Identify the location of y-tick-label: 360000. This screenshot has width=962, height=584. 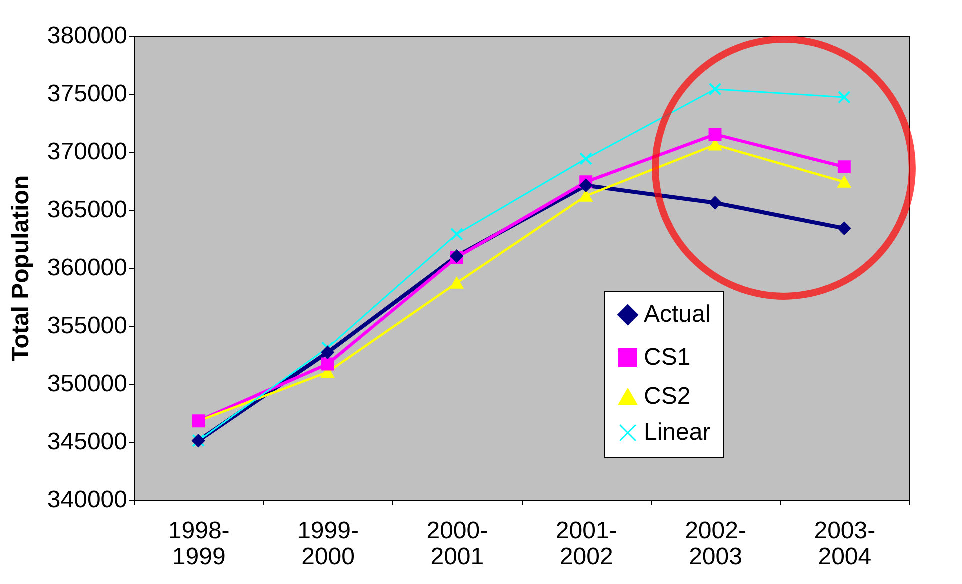
(87, 268).